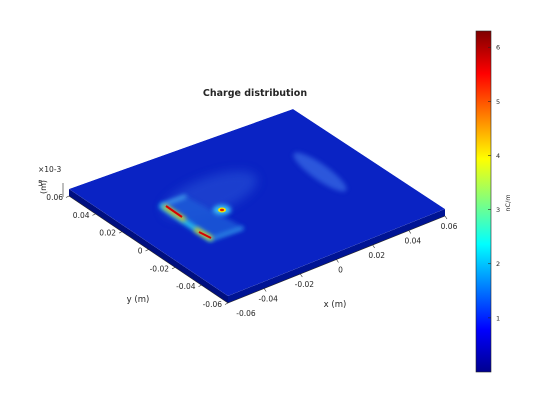 The image size is (560, 420). I want to click on colorbar-tick-label: 3, so click(498, 210).